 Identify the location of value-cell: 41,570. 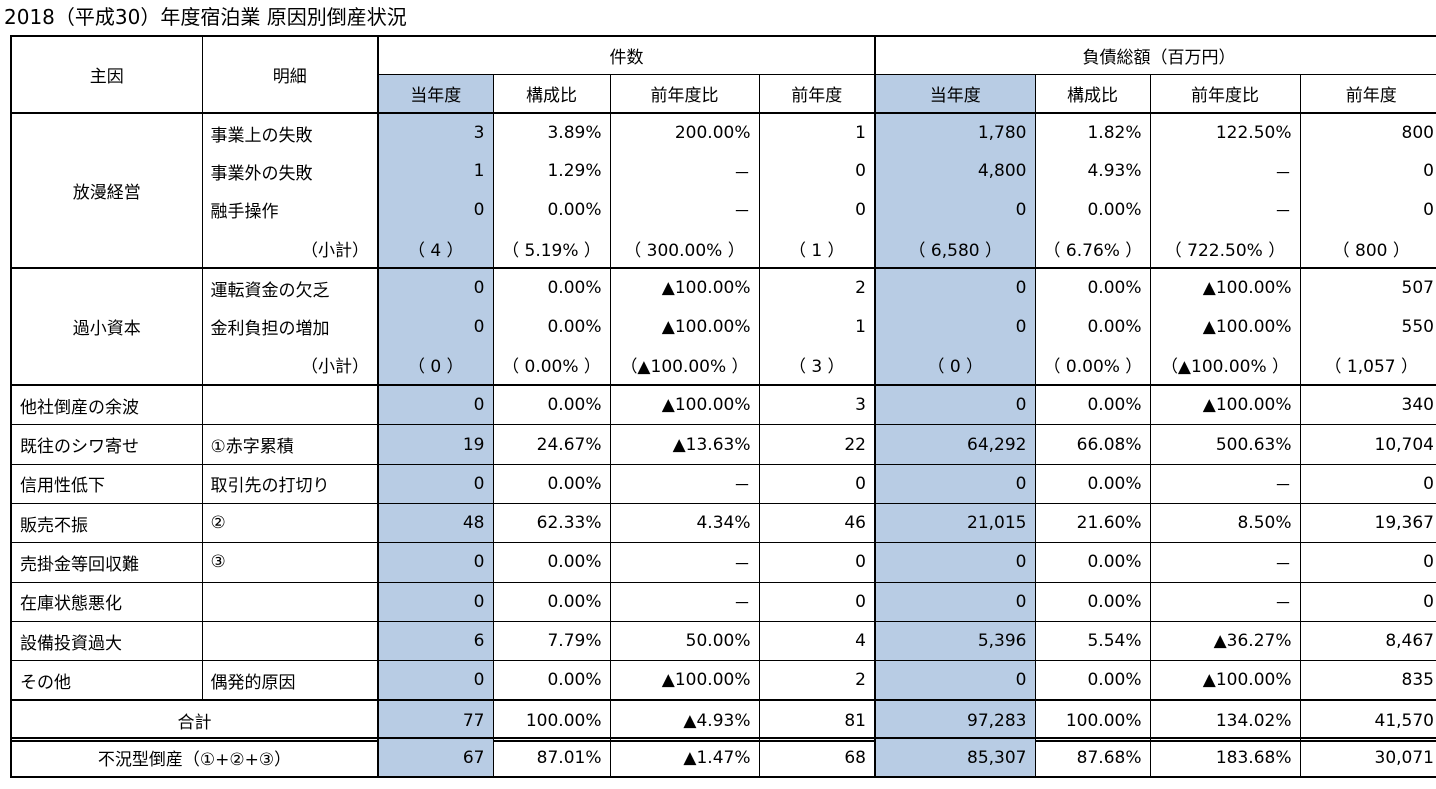
(1368, 720).